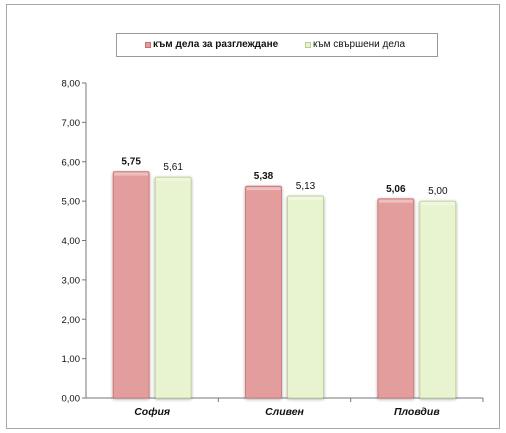  Describe the element at coordinates (173, 167) in the screenshot. I see `data-label: 5,61` at that location.